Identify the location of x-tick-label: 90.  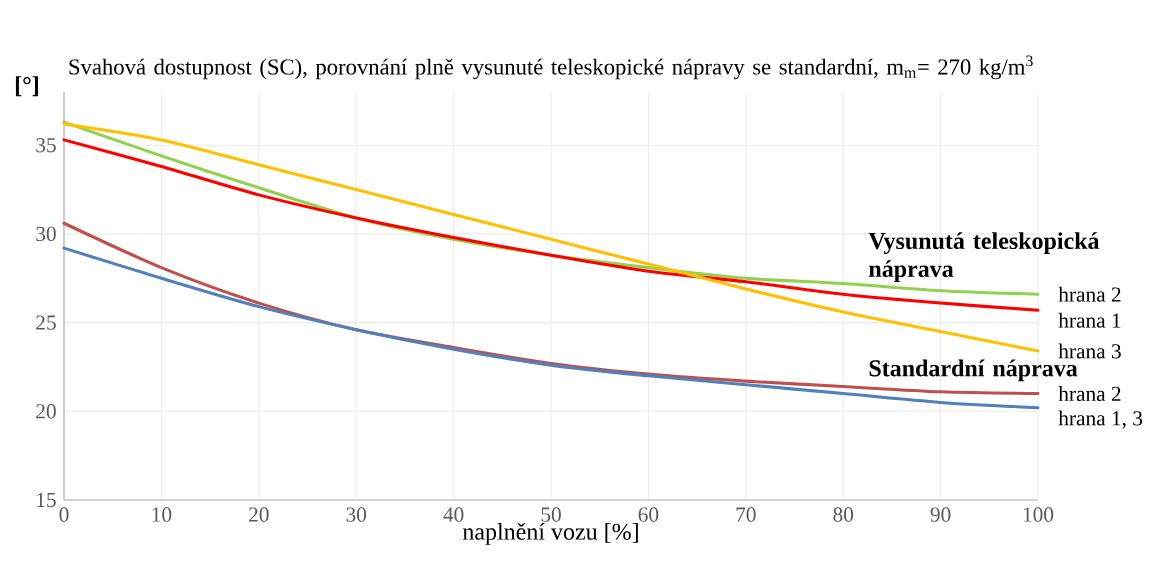
(940, 514).